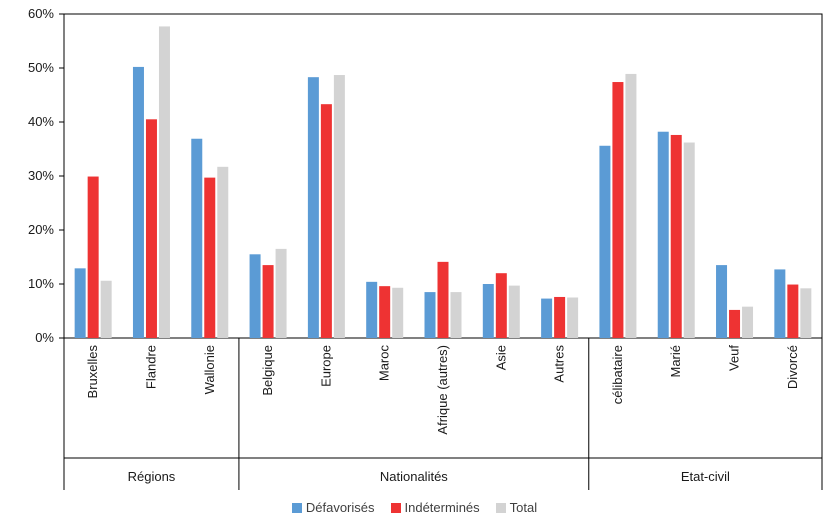 Image resolution: width=829 pixels, height=525 pixels. Describe the element at coordinates (500, 507) in the screenshot. I see `legend-swatch-total` at that location.